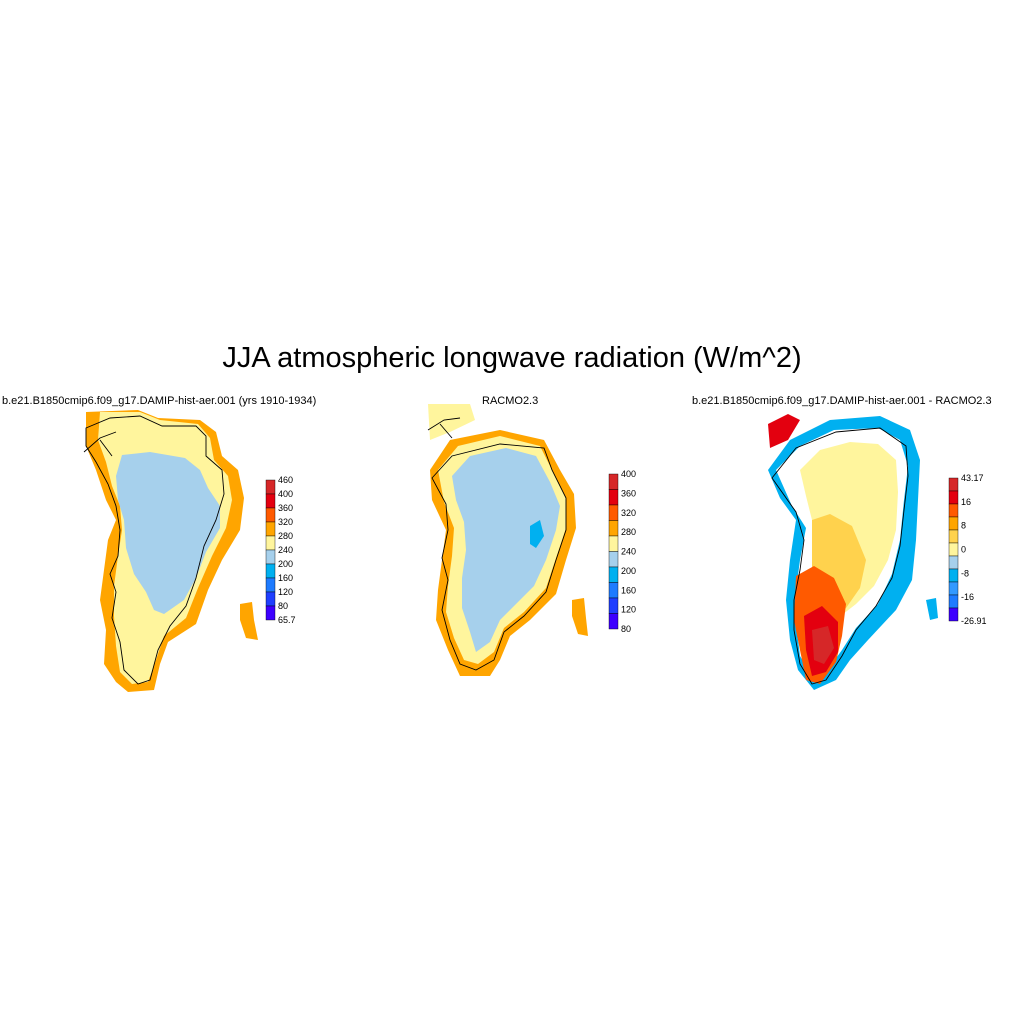 This screenshot has width=1024, height=1024. What do you see at coordinates (249, 621) in the screenshot?
I see `panel-1-island` at bounding box center [249, 621].